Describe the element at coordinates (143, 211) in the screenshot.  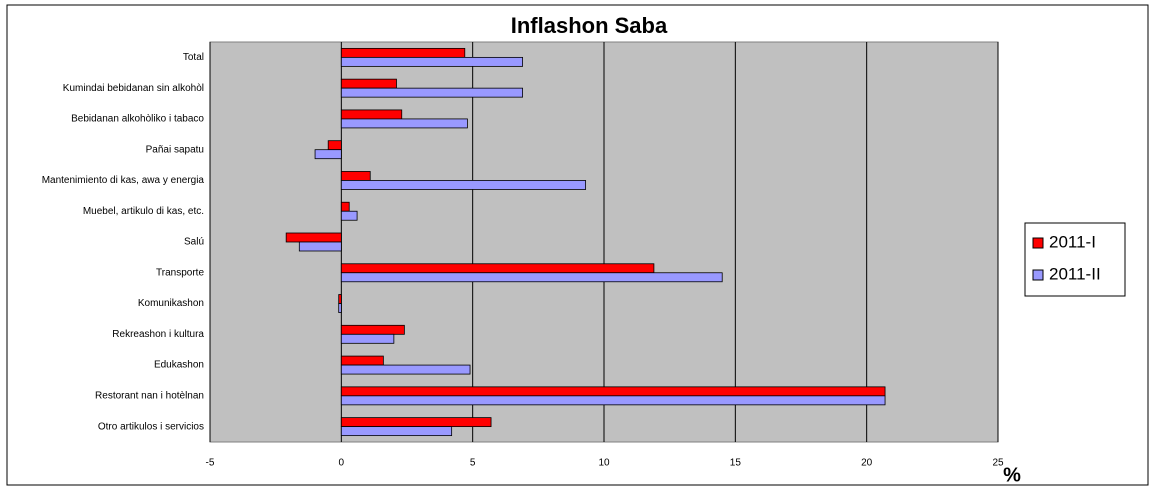
I see `y-tick-label: Muebel, artikulo di kas, etc.` at that location.